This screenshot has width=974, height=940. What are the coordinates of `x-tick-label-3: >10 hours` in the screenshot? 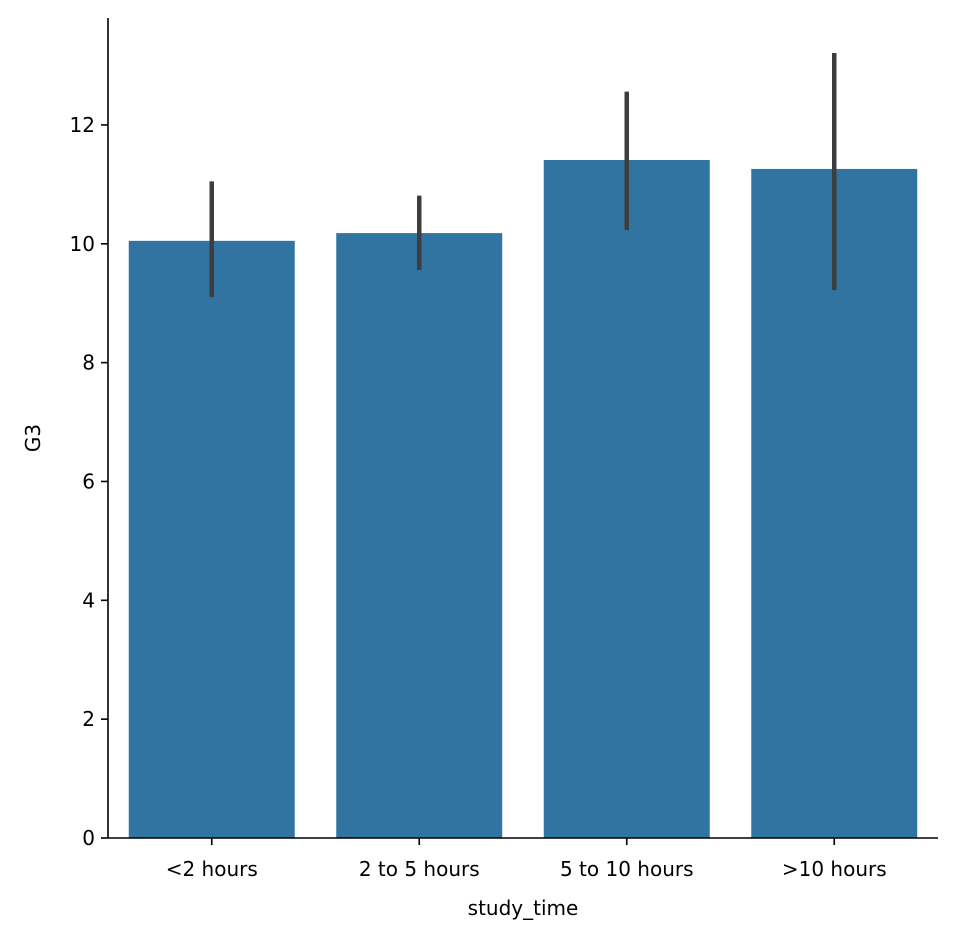 It's located at (834, 869).